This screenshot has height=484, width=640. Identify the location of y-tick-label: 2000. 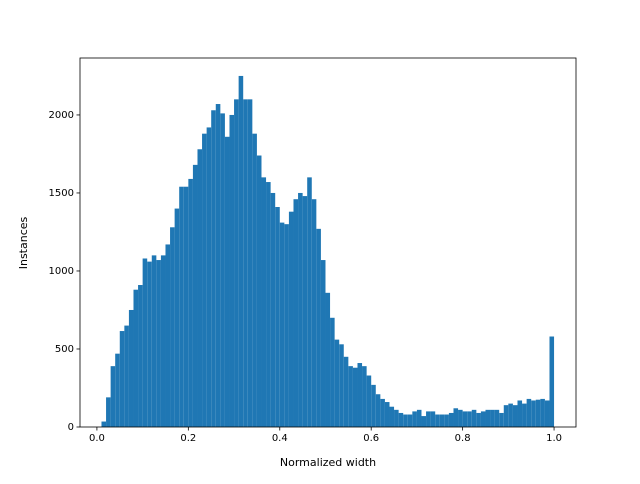
(61, 115).